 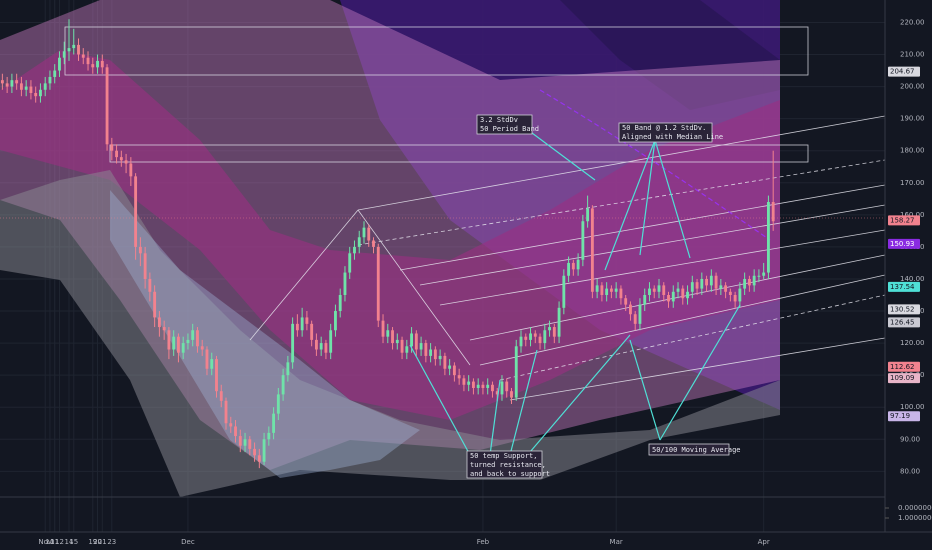 I want to click on y-tick-label: 190.00, so click(x=912, y=119).